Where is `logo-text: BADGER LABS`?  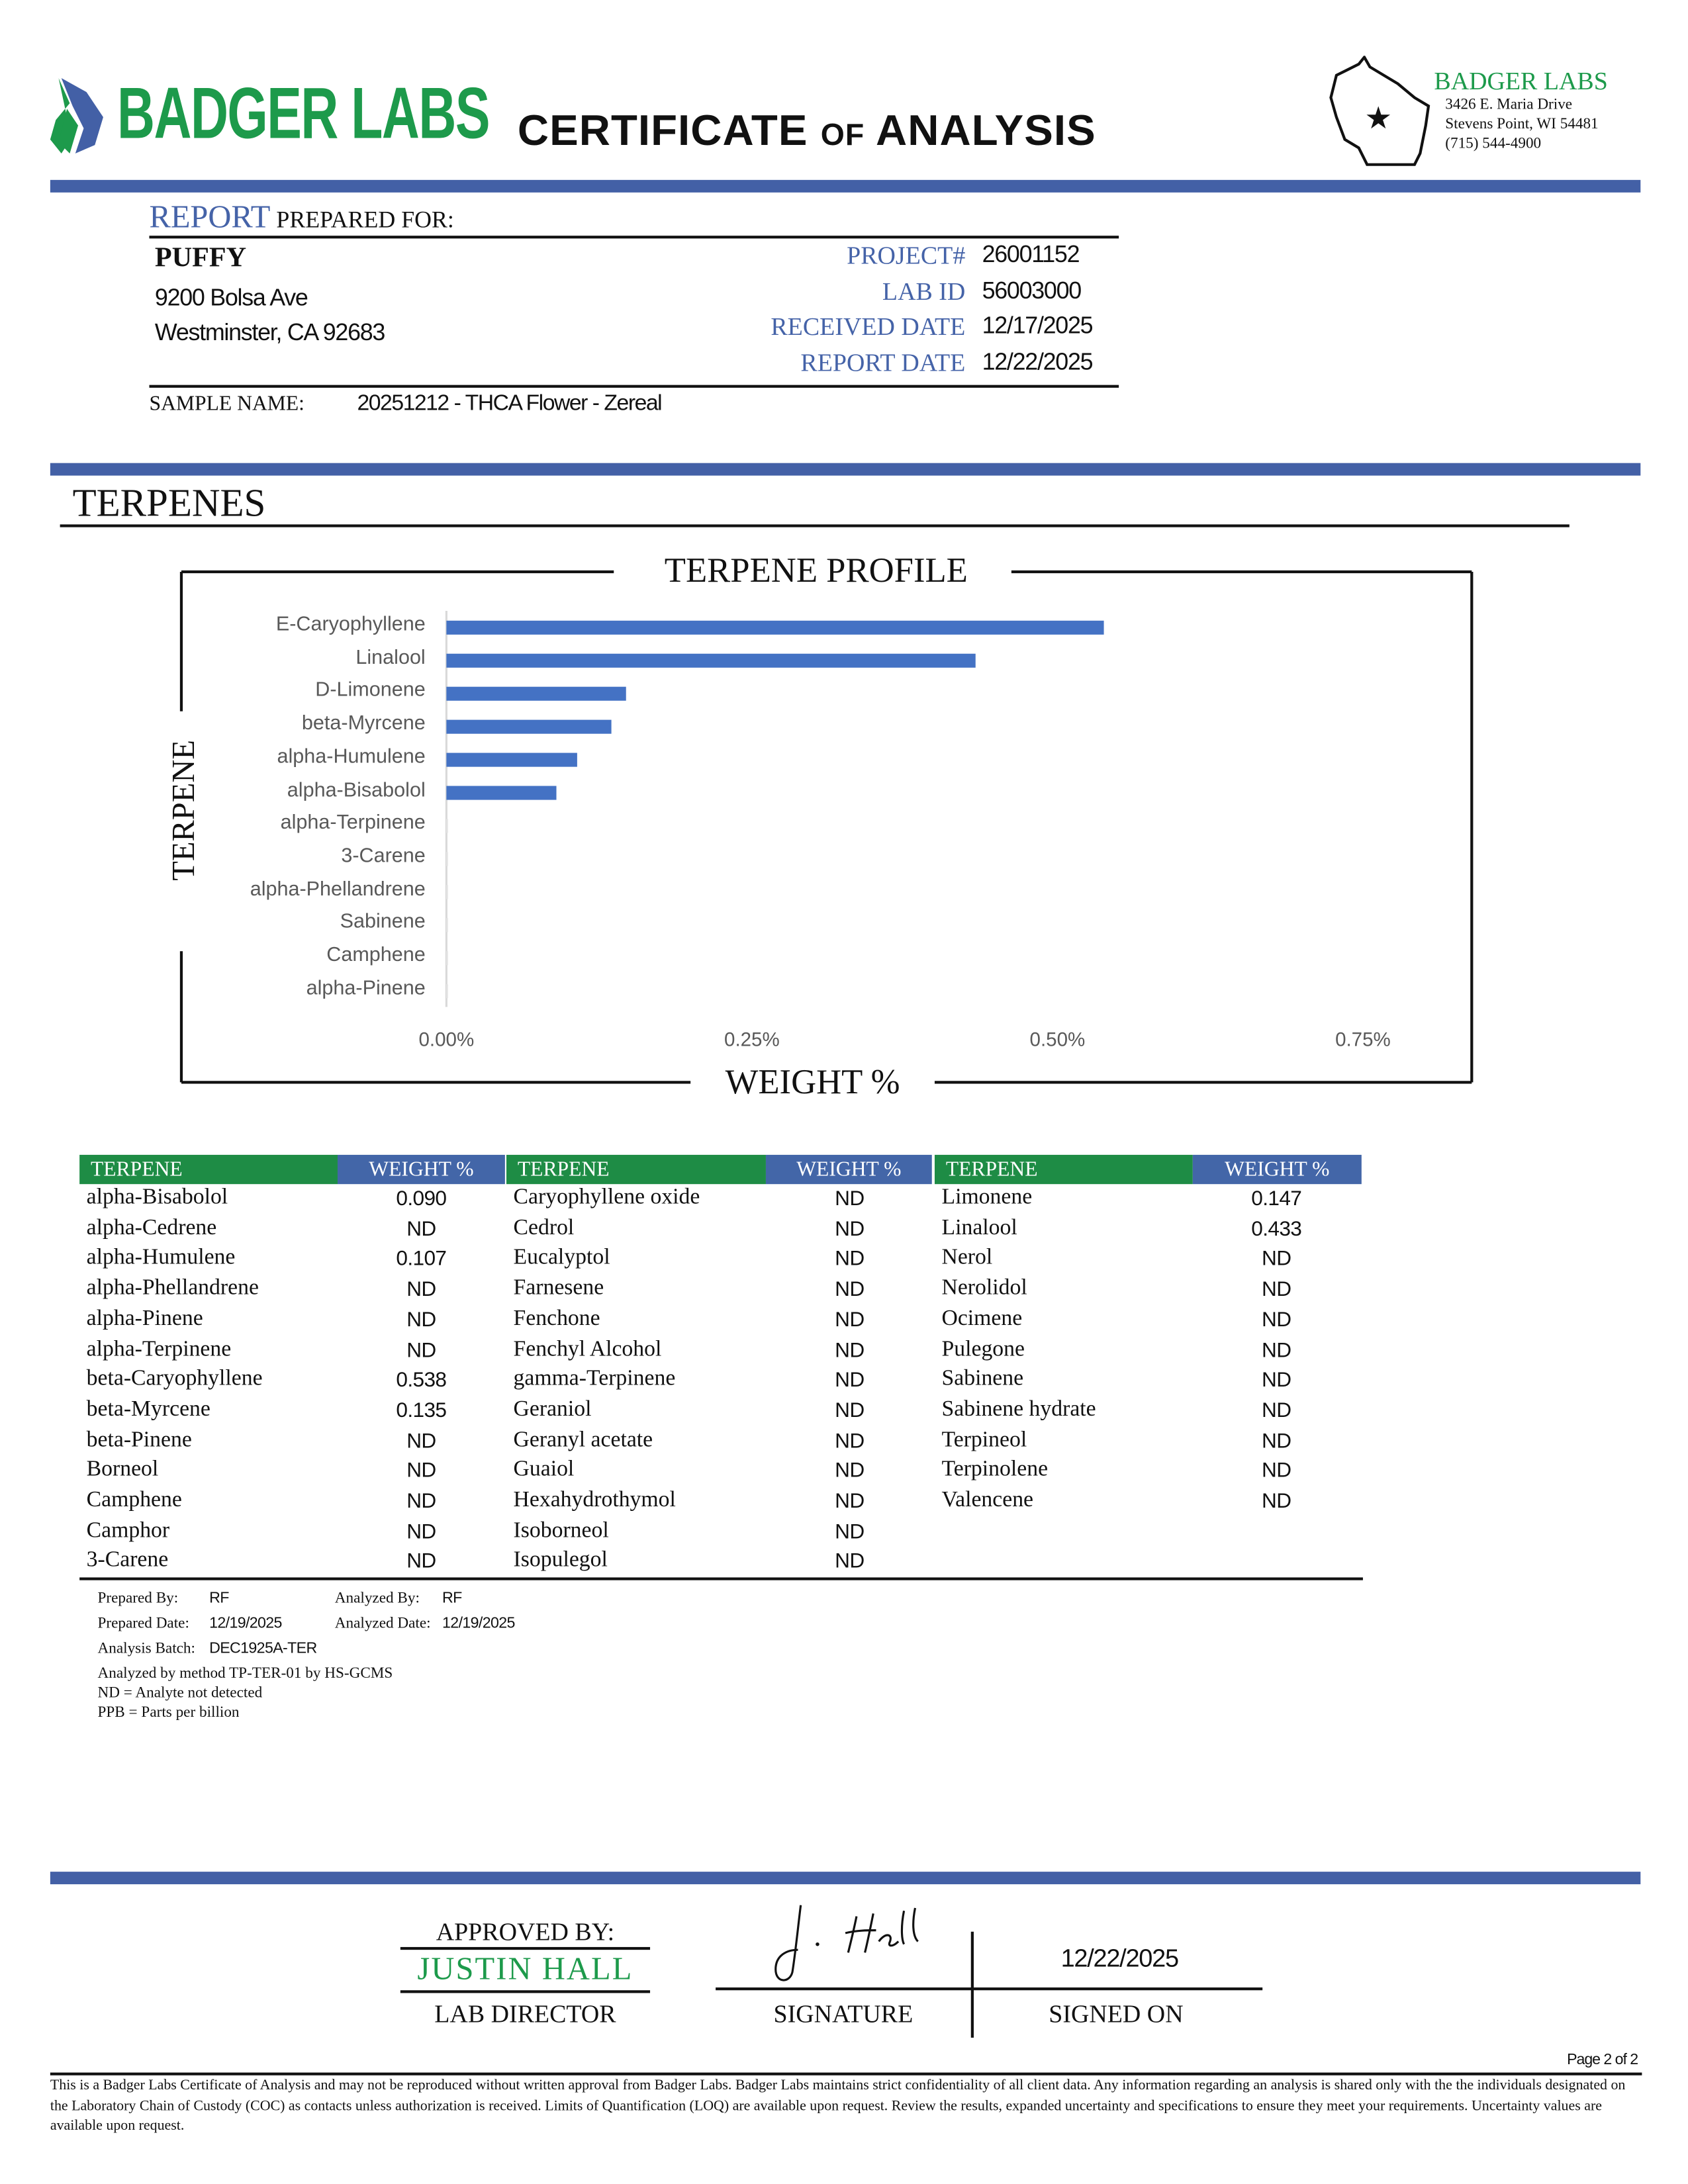
logo-text: BADGER LABS is located at coordinates (303, 114).